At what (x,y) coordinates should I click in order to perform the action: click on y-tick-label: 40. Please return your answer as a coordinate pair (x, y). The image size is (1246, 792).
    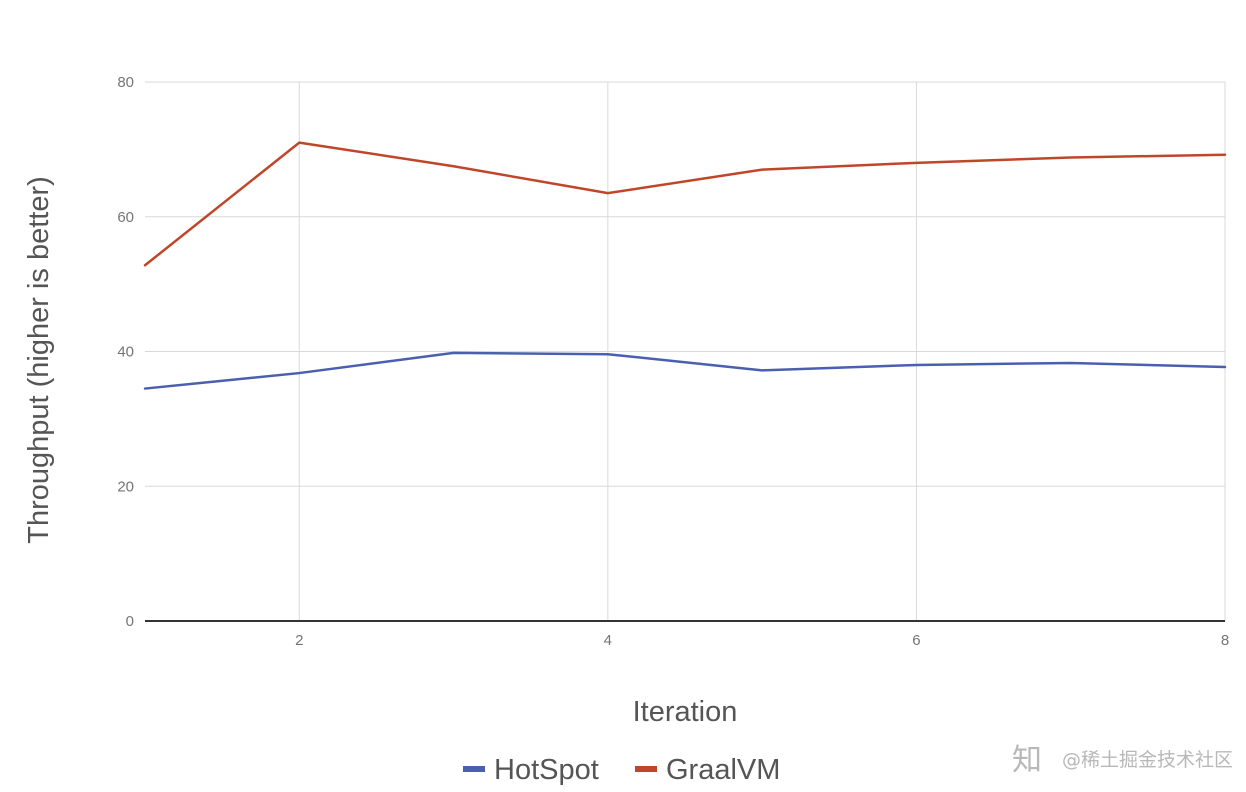
    Looking at the image, I should click on (125, 352).